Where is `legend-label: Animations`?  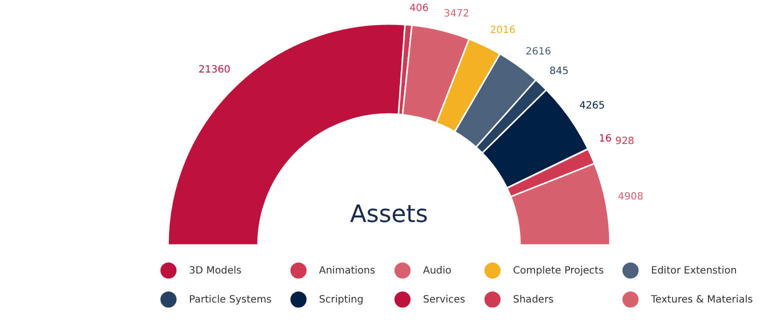
legend-label: Animations is located at coordinates (347, 271).